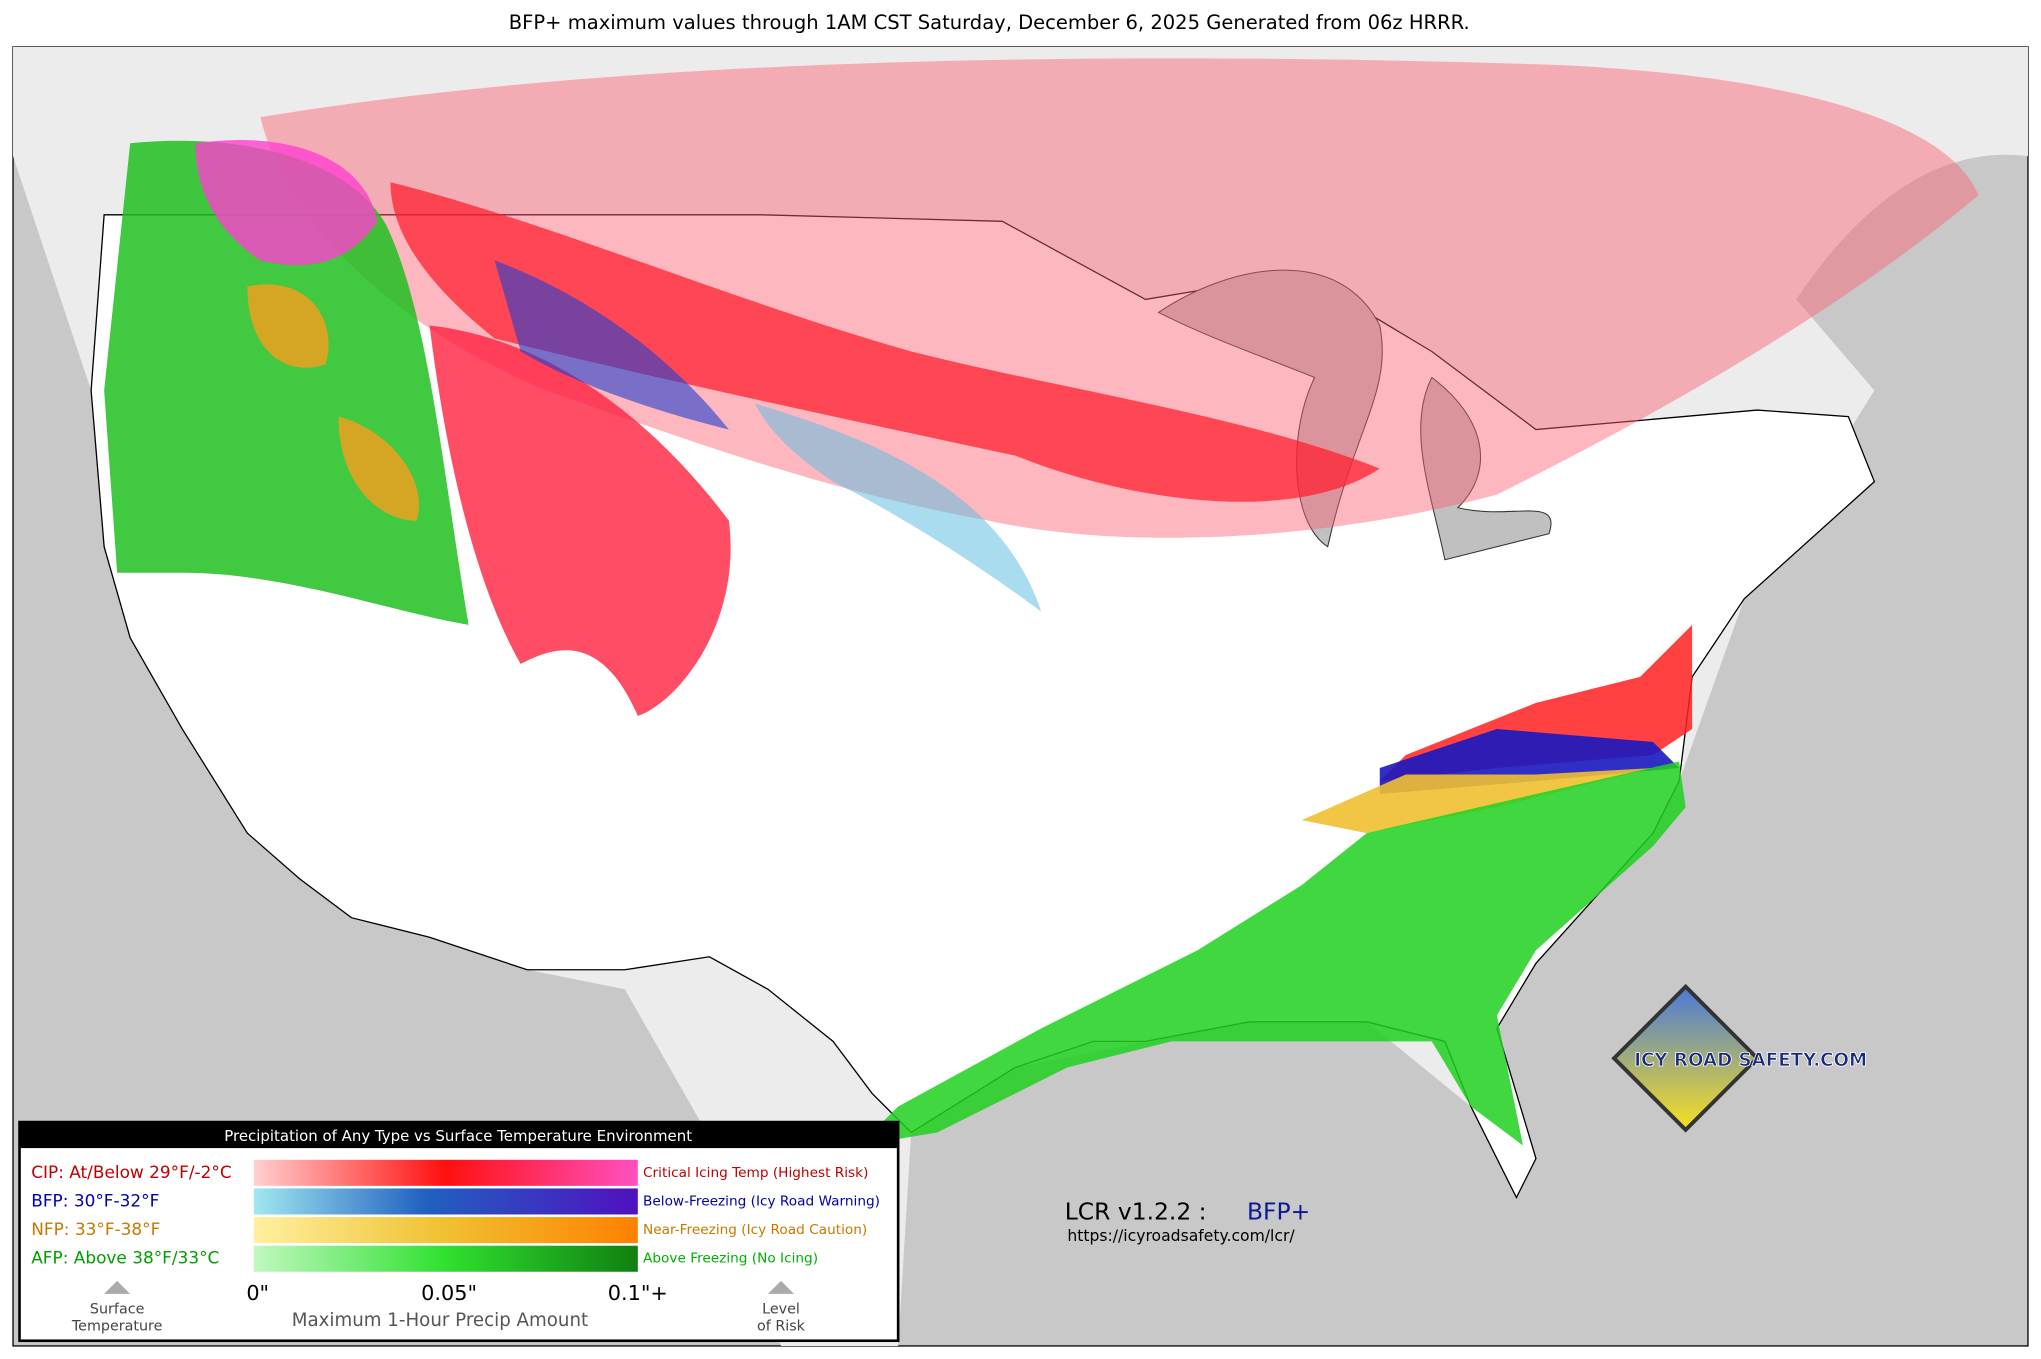 The width and height of the screenshot is (2041, 1359). Describe the element at coordinates (1181, 1236) in the screenshot. I see `version-url: https://icyroadsafety.com/lcr/` at that location.